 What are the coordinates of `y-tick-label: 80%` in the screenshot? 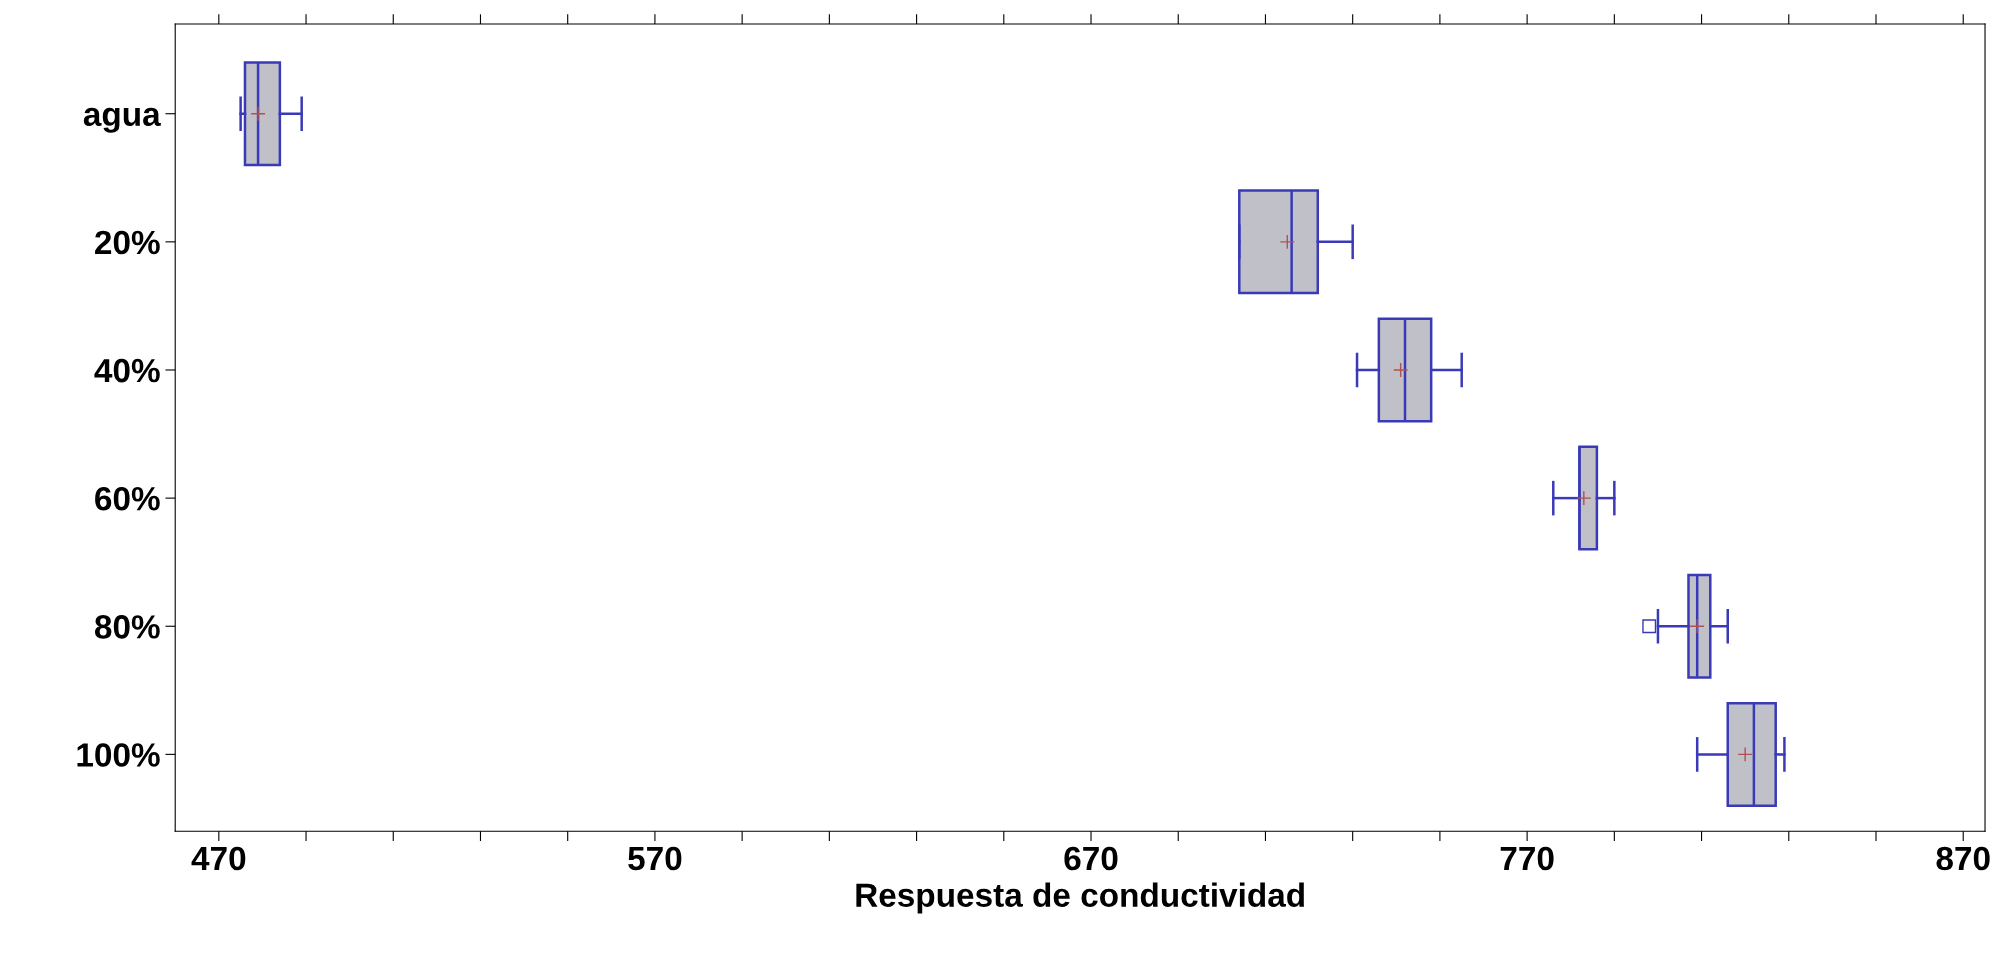 It's located at (127, 627).